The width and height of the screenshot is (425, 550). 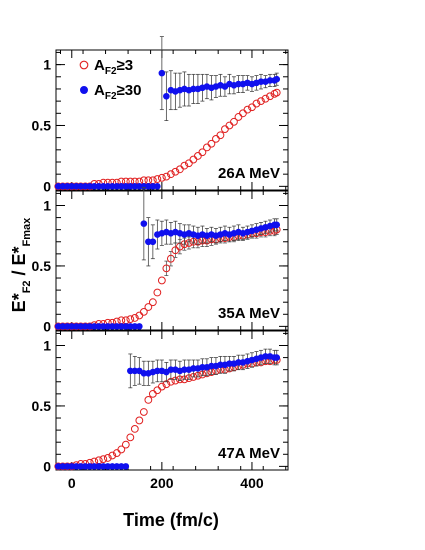 I want to click on y-axis-title-mid: / E*, so click(x=19, y=263).